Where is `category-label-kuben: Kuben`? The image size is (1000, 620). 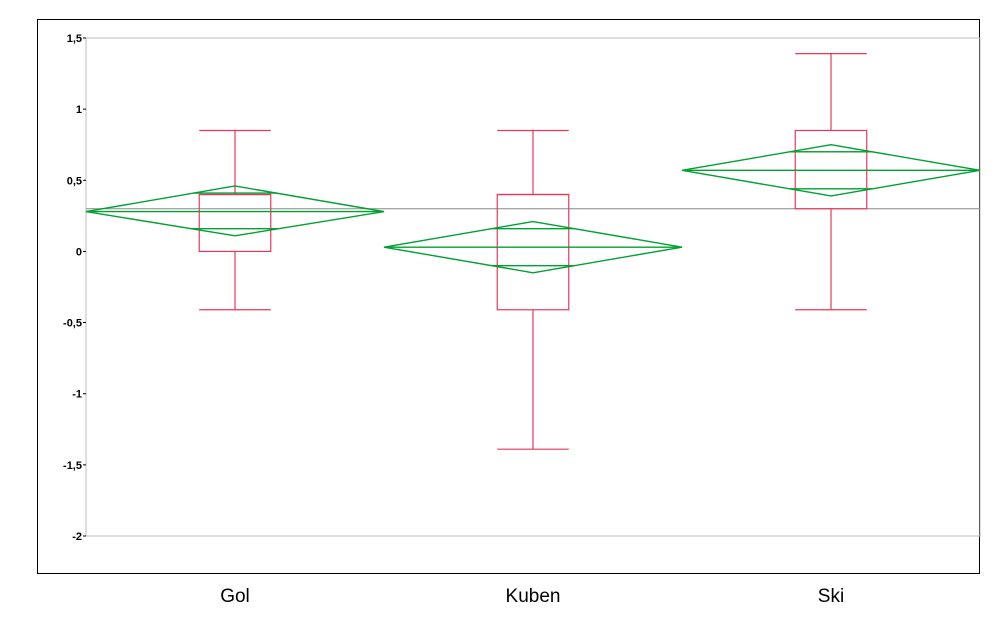
category-label-kuben: Kuben is located at coordinates (533, 596).